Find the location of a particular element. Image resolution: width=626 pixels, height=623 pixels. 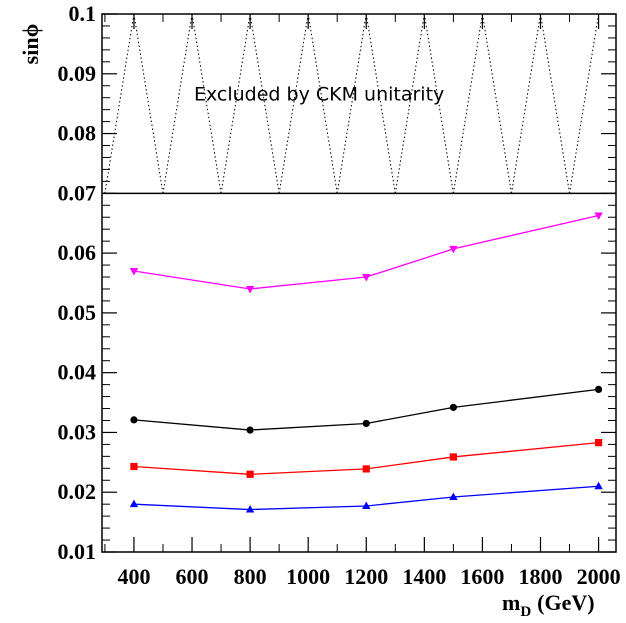

y-tick-labels: 0.01 0.02 0.03 0.04 0.05 0.06 0.07 0.08 0.09 0.1 is located at coordinates (77, 282).